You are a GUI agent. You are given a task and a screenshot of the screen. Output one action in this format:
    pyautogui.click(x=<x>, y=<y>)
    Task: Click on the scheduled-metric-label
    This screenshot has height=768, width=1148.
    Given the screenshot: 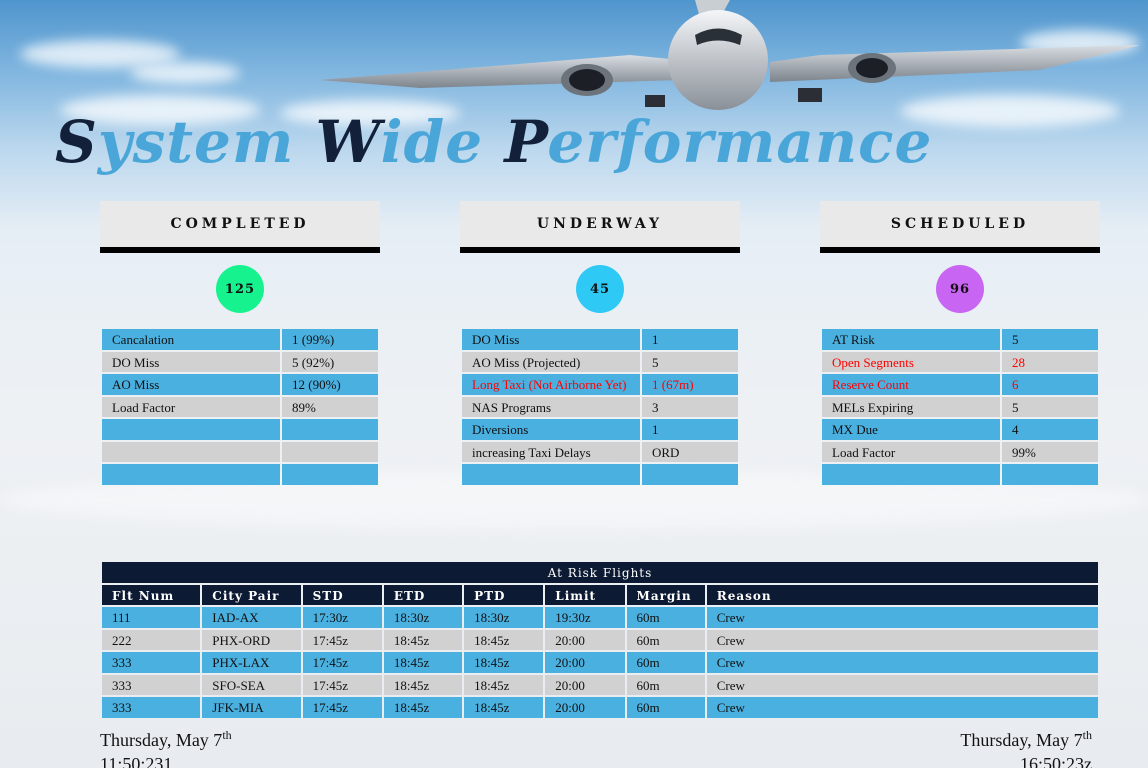 What is the action you would take?
    pyautogui.click(x=911, y=474)
    